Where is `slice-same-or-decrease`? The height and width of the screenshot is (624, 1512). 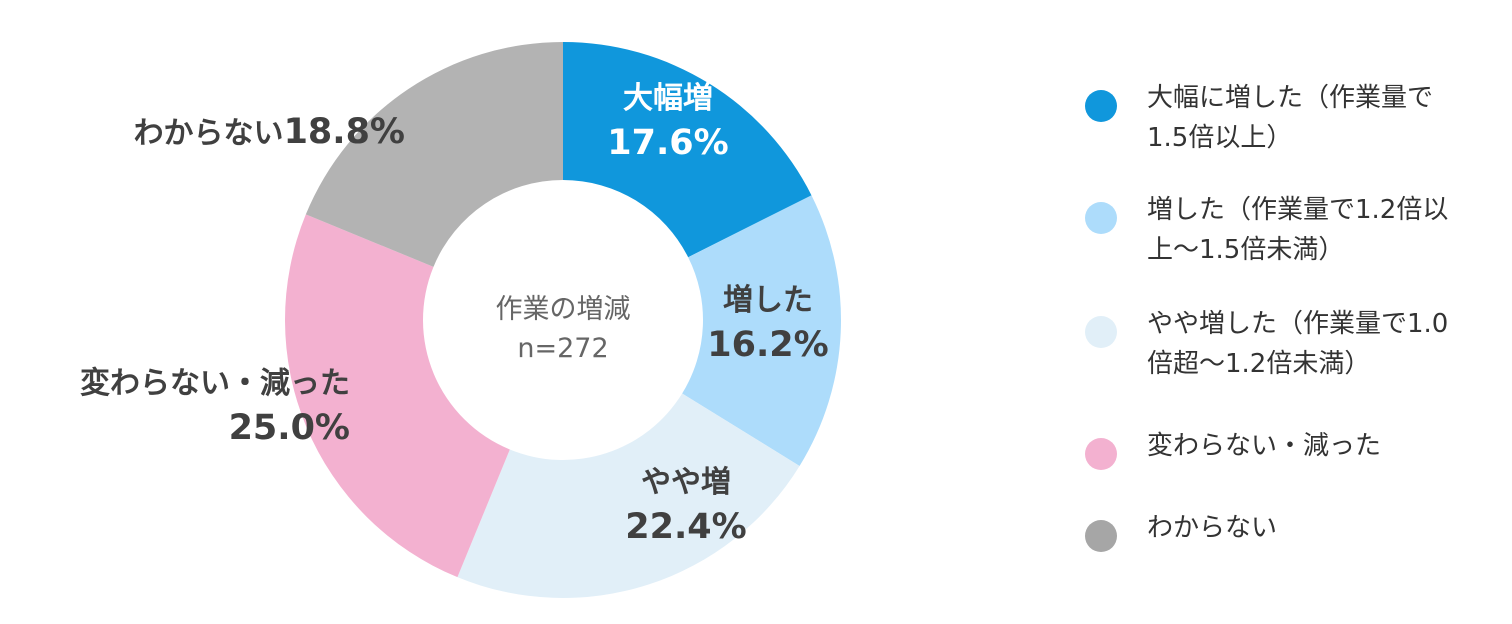 slice-same-or-decrease is located at coordinates (397, 396).